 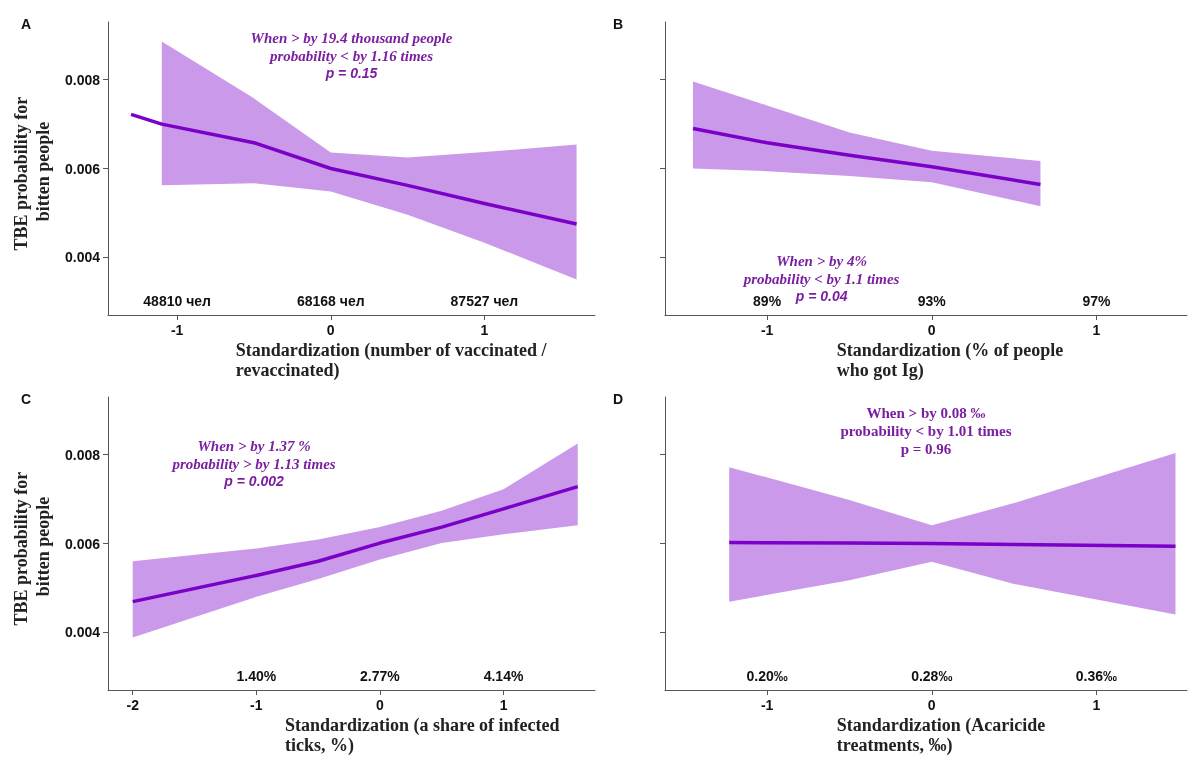 What do you see at coordinates (503, 676) in the screenshot?
I see `annotation: 4.14%` at bounding box center [503, 676].